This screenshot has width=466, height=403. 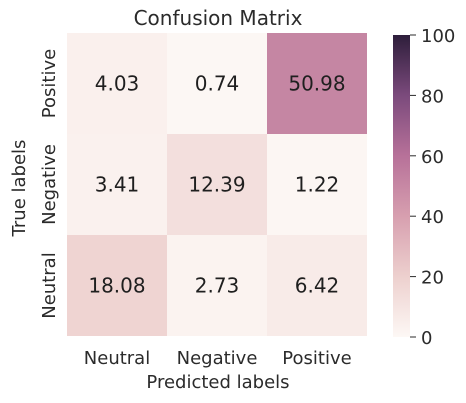 I want to click on colorbar-tick-label: 20, so click(x=432, y=278).